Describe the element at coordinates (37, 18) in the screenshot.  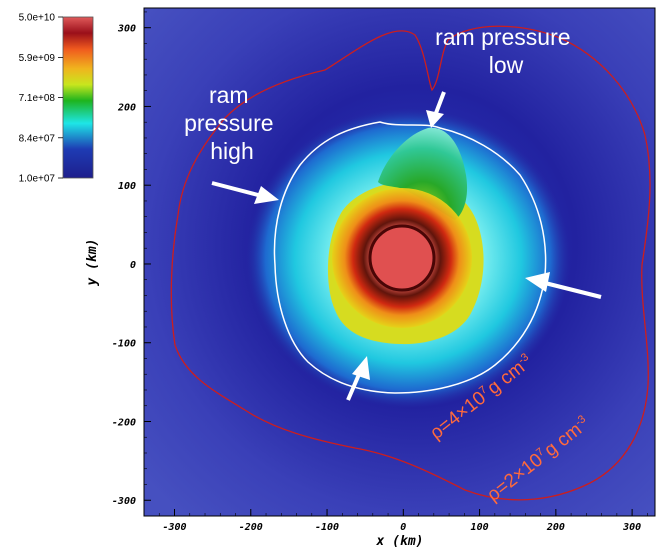
I see `colorbar-tick-label: 5.0e+10` at that location.